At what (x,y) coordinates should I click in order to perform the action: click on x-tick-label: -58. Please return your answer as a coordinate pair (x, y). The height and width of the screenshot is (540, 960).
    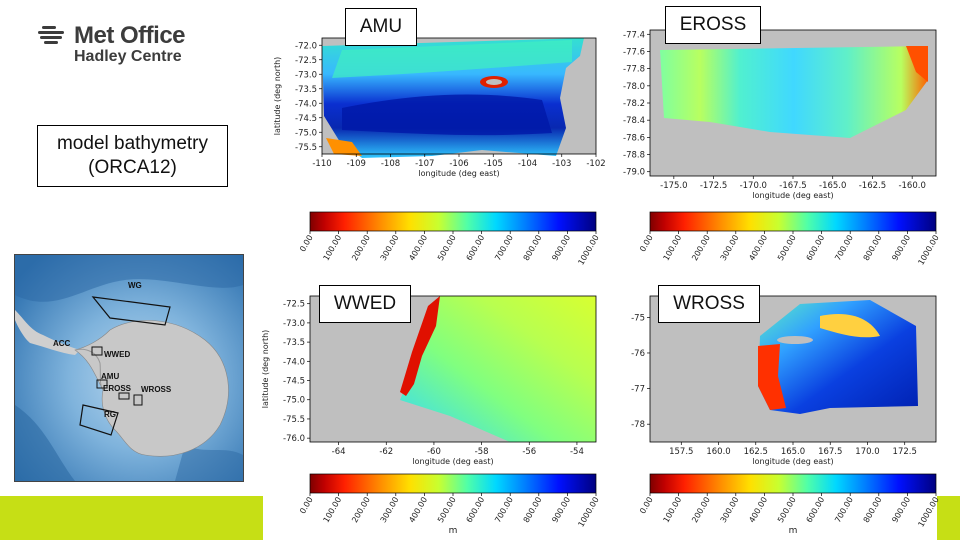
    Looking at the image, I should click on (482, 452).